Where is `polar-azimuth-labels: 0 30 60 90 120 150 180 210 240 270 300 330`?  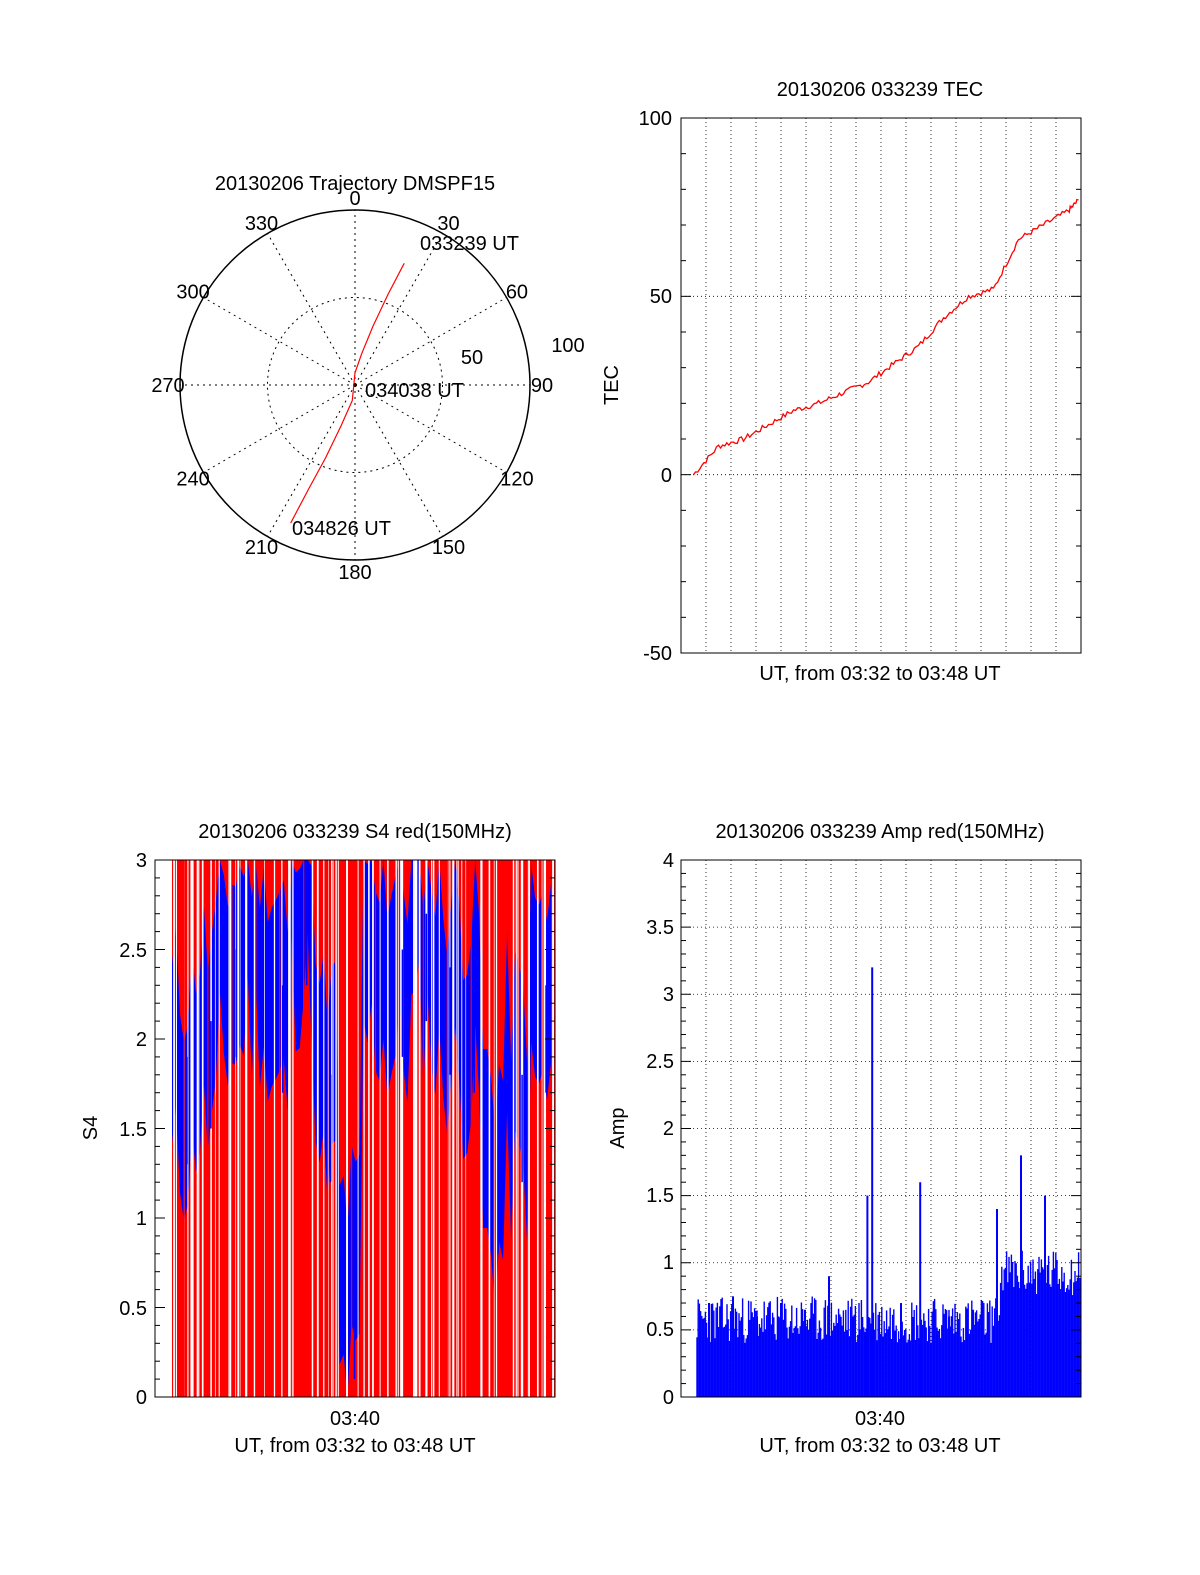 polar-azimuth-labels: 0 30 60 90 120 150 180 210 240 270 300 330 is located at coordinates (352, 386).